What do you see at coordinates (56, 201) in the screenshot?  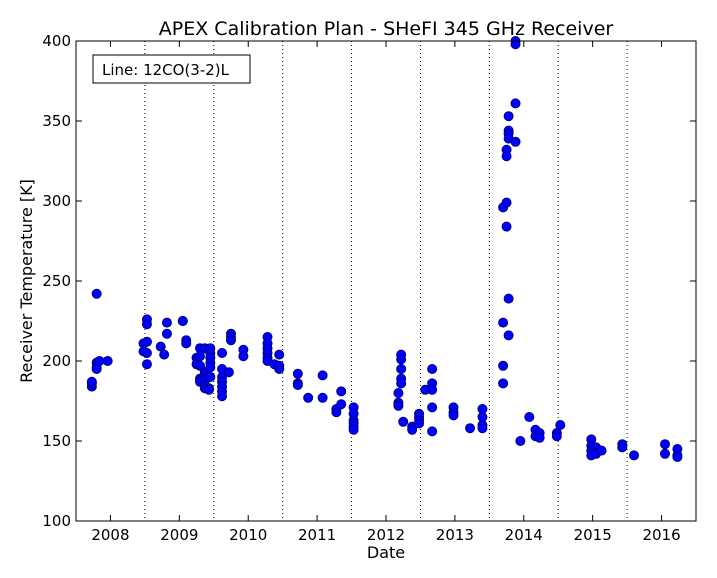 I see `y-tick-label: 300` at bounding box center [56, 201].